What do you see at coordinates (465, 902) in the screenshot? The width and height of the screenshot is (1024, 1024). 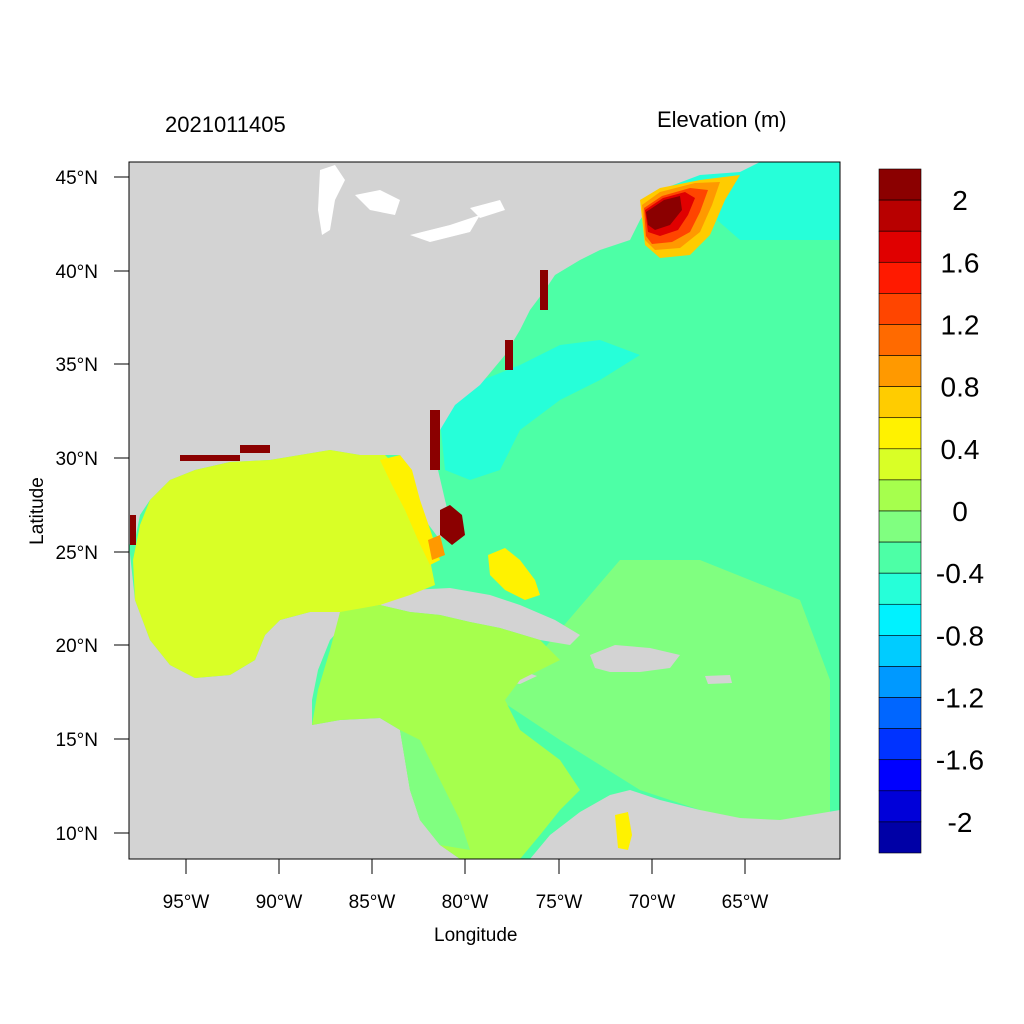 I see `x-tick-label: 80°W` at bounding box center [465, 902].